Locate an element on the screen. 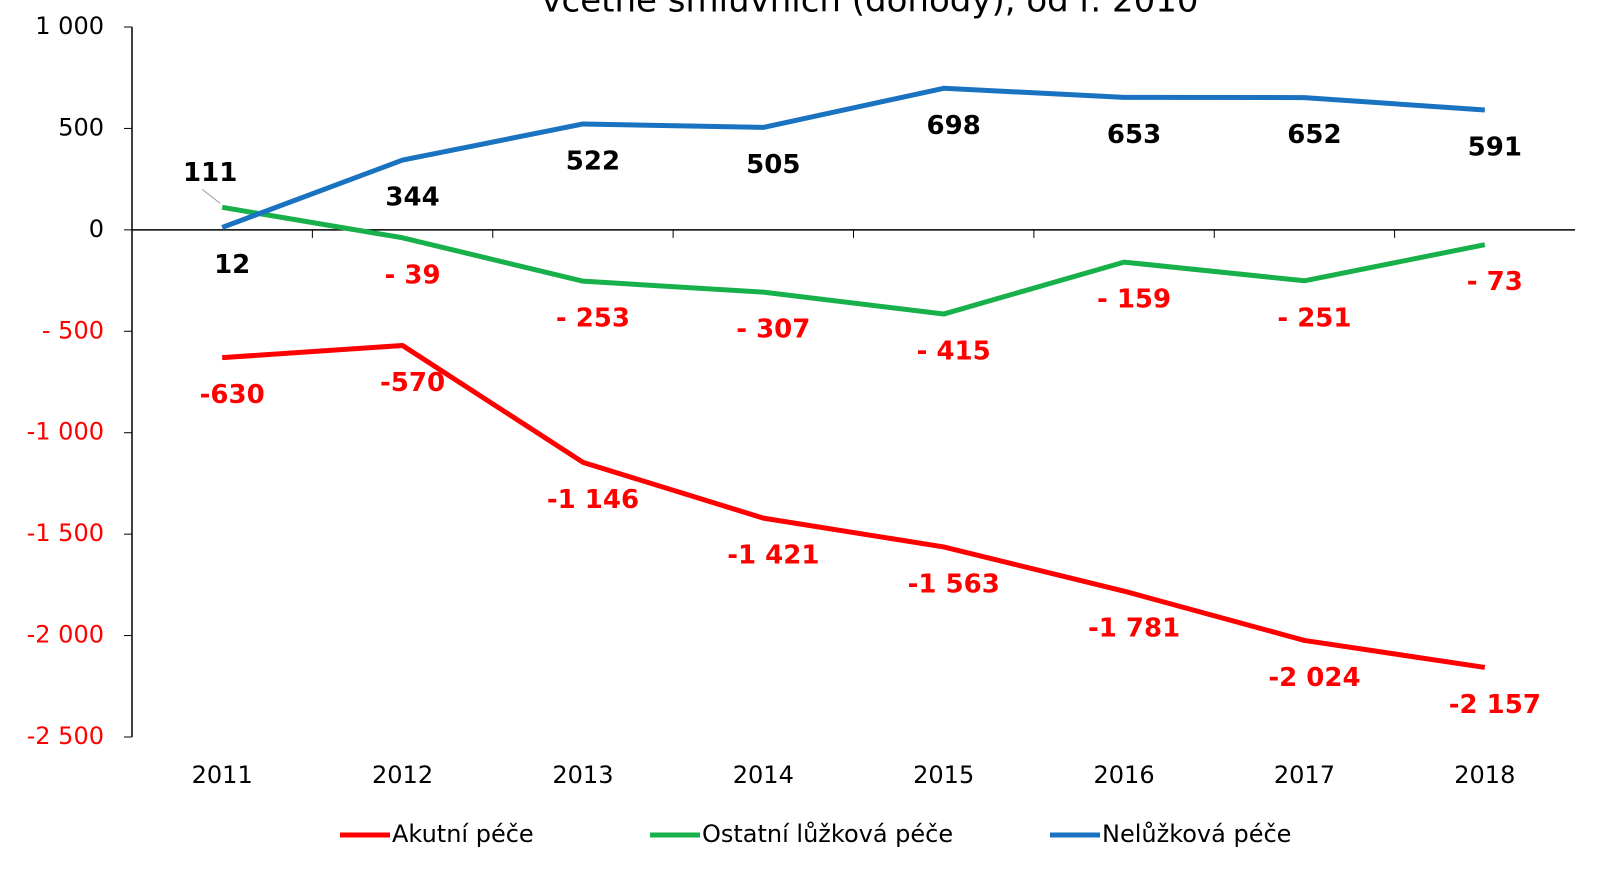 This screenshot has height=879, width=1620. data-label: - 39 is located at coordinates (413, 275).